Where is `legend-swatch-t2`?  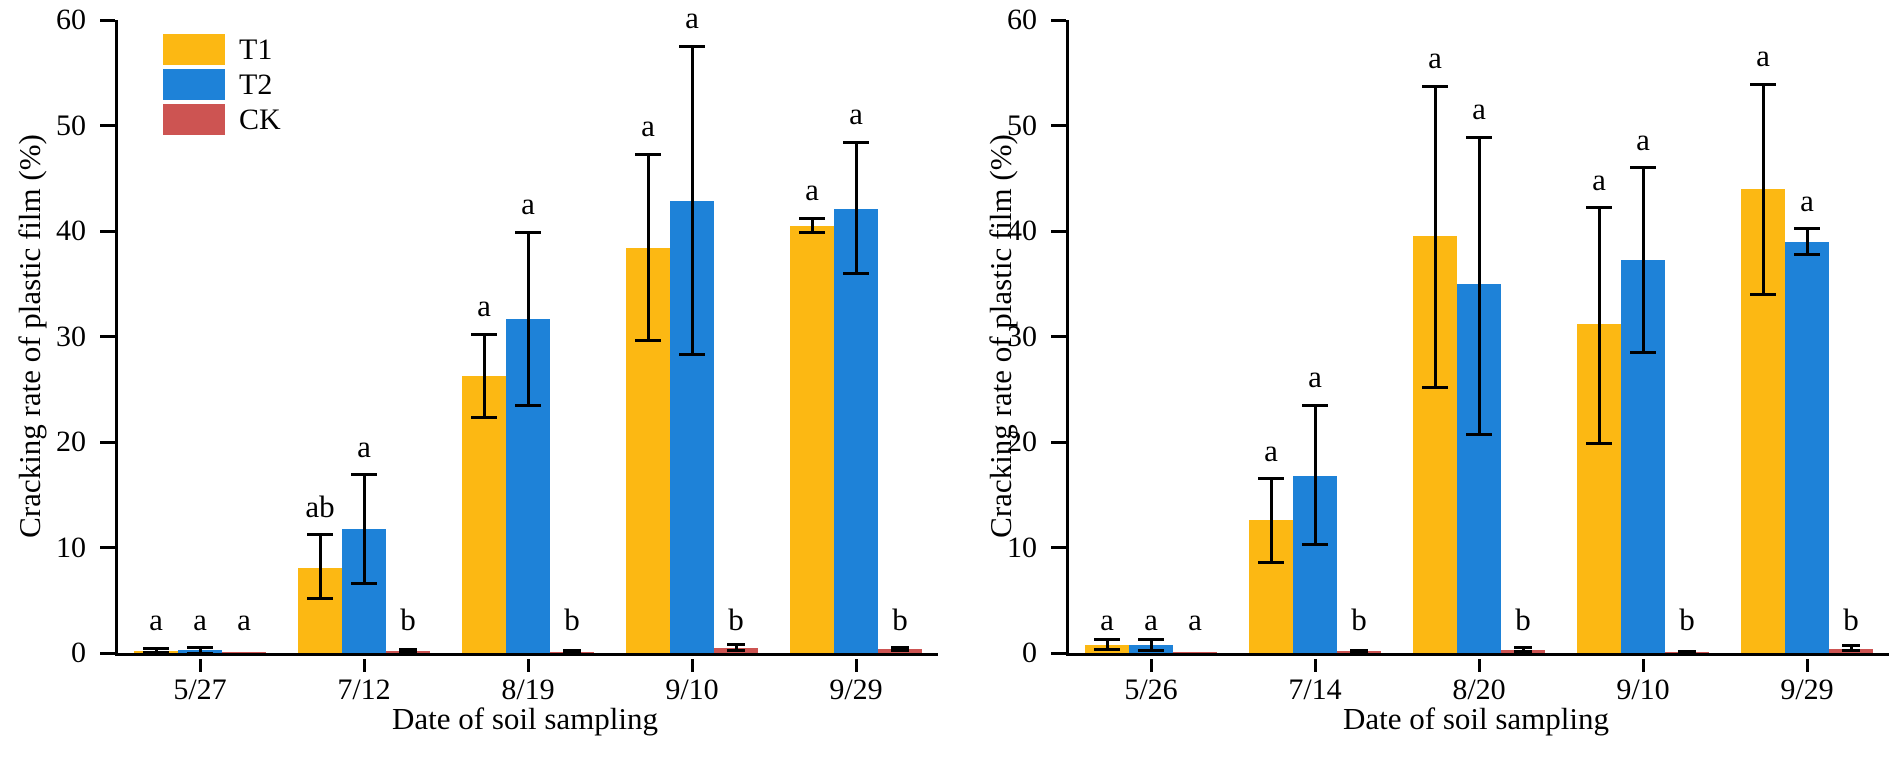 legend-swatch-t2 is located at coordinates (194, 84).